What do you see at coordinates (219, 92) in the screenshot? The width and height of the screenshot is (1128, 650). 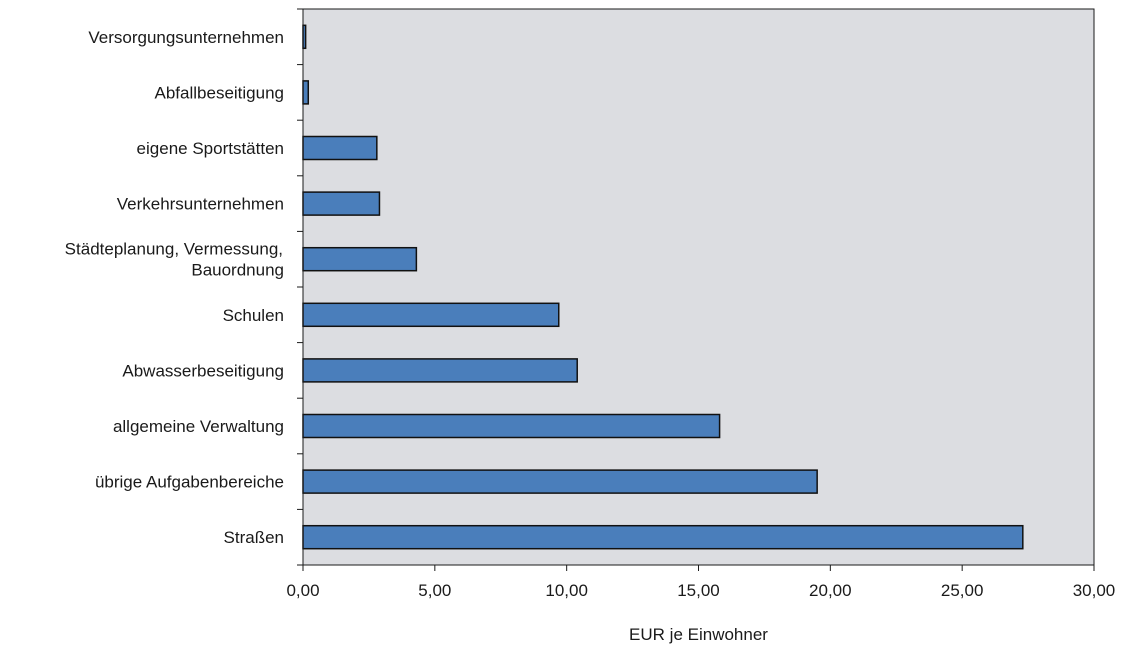 I see `category-label: Abfallbeseitigung` at bounding box center [219, 92].